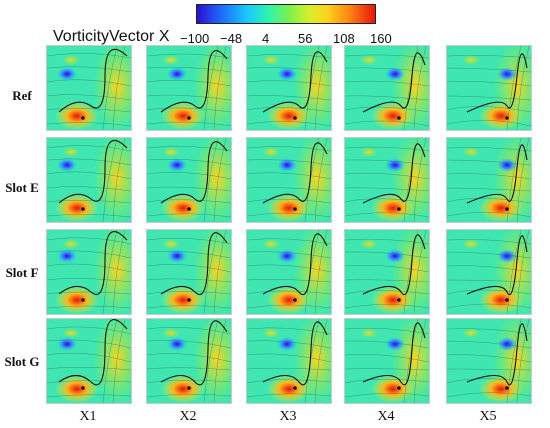  I want to click on colorbar-title: VorticityVector X, so click(111, 36).